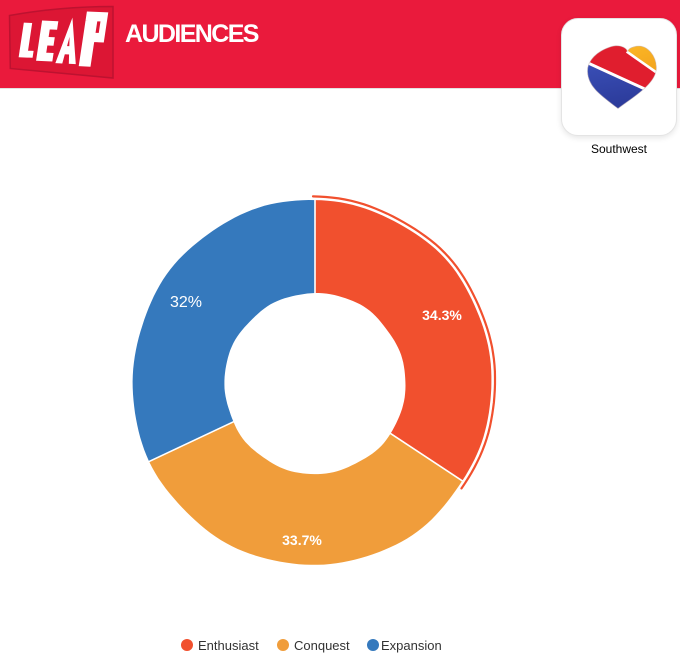 This screenshot has height=661, width=680. I want to click on svg-text: 34.3%, so click(442, 315).